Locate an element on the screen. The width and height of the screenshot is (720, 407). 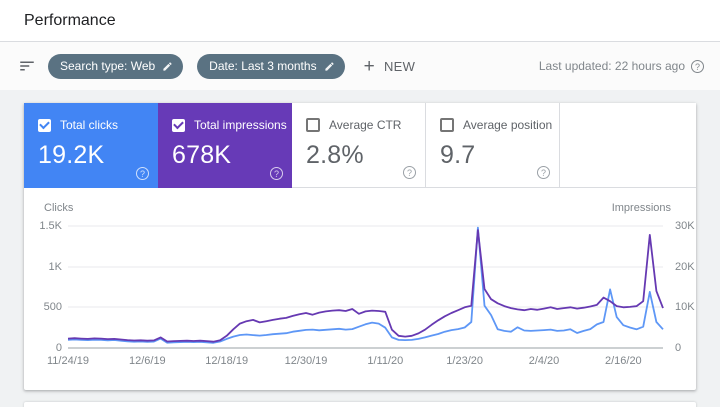
right-axis-tick-labels: 30K 20K 10K 0 is located at coordinates (695, 287).